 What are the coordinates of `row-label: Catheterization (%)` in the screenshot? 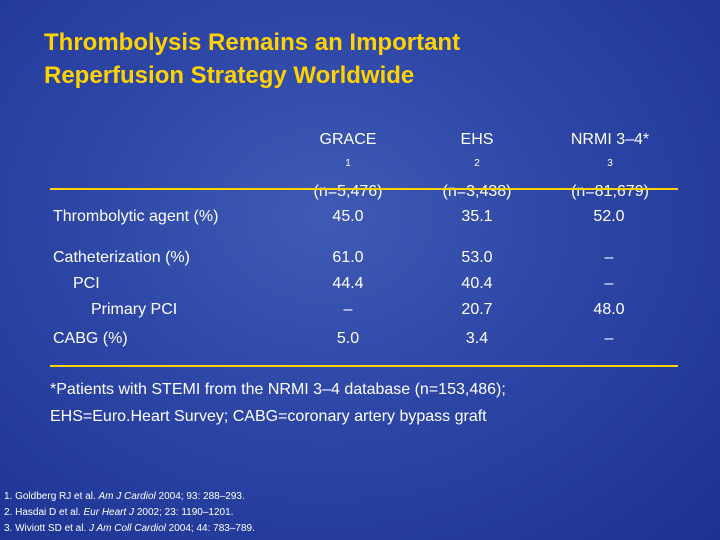 It's located at (121, 257).